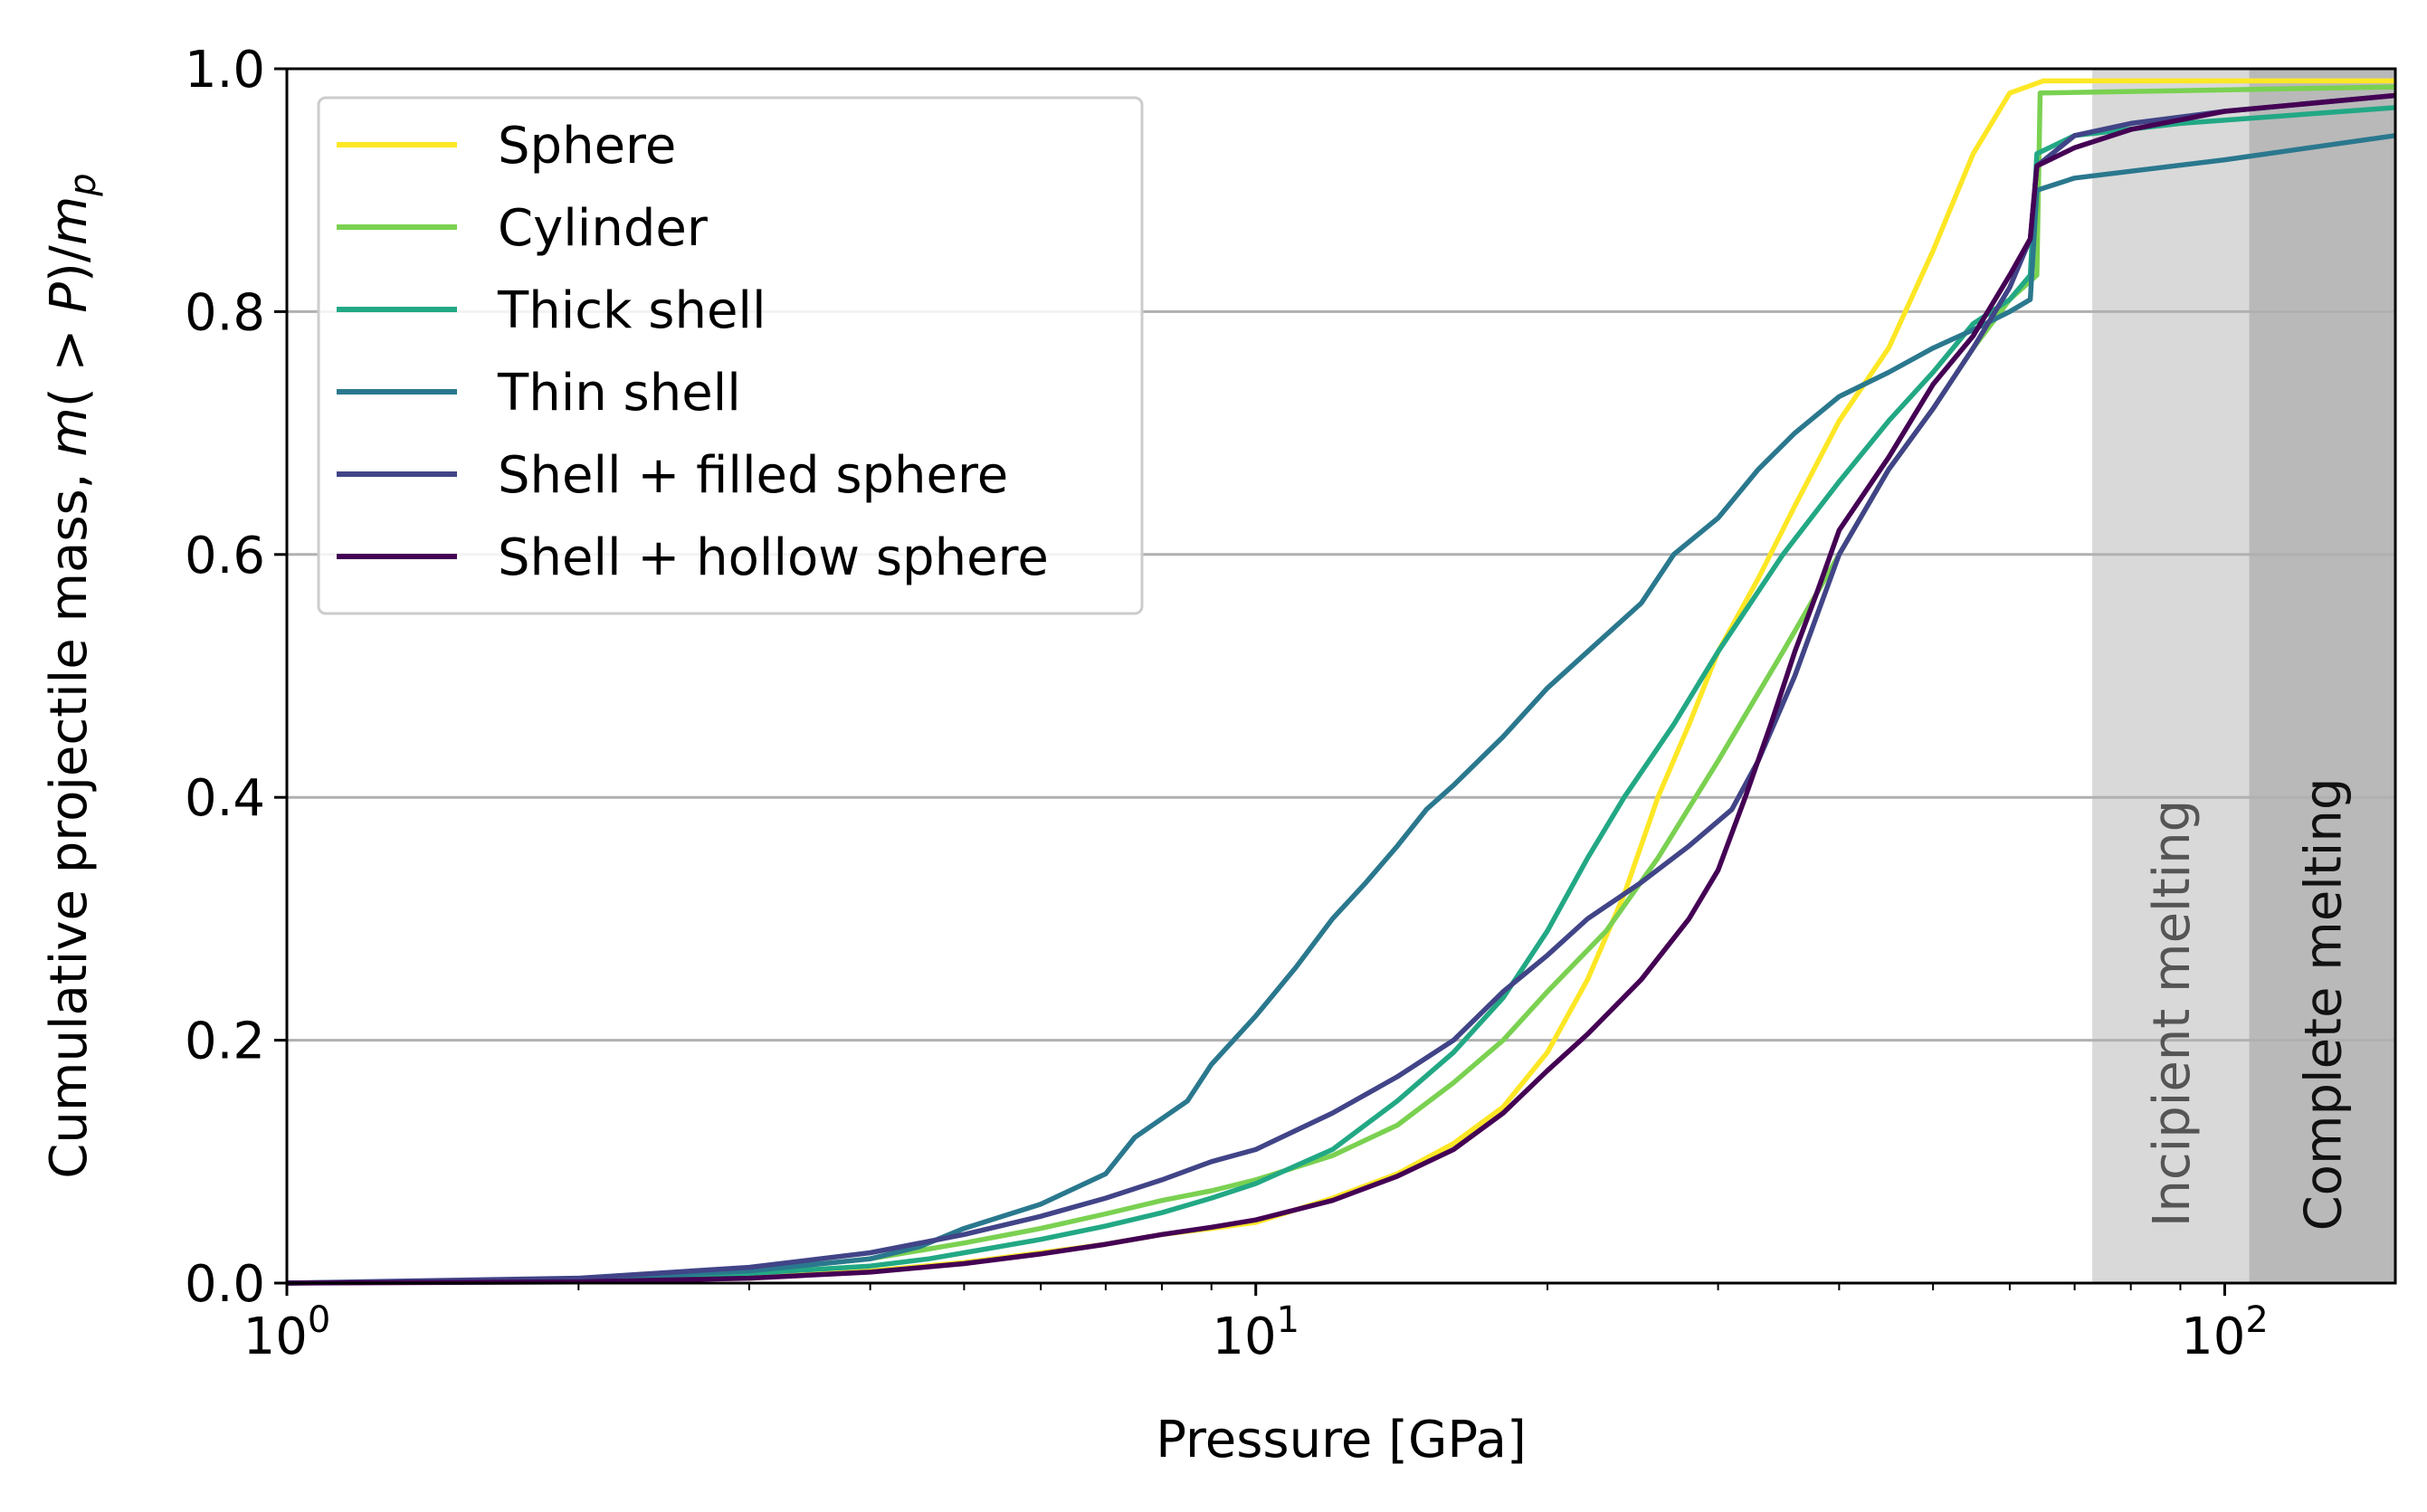 The image size is (2427, 1512). What do you see at coordinates (225, 71) in the screenshot?
I see `y-tick-label: 1.0` at bounding box center [225, 71].